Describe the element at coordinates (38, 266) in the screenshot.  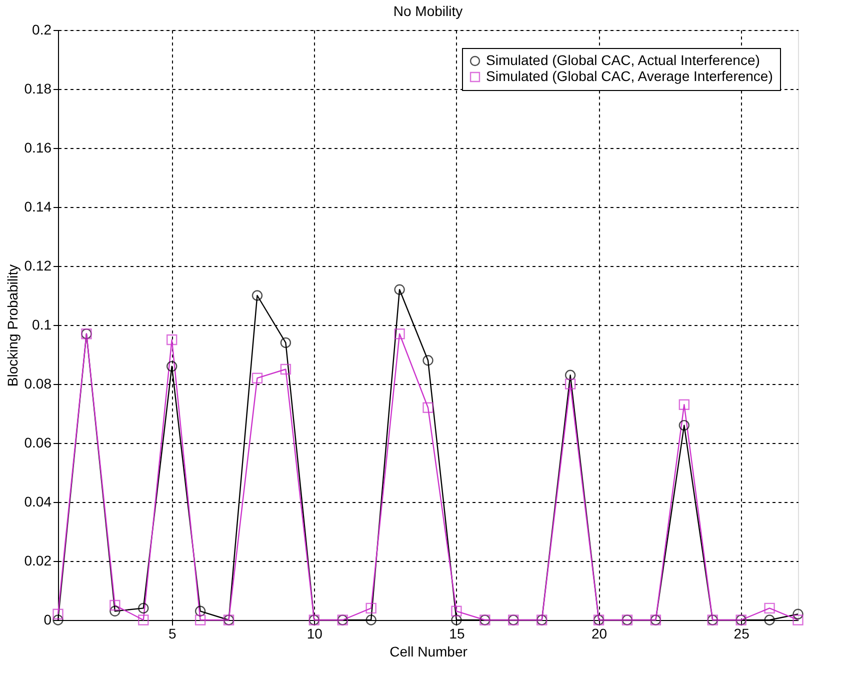
I see `y-tick-label: 0.12` at that location.